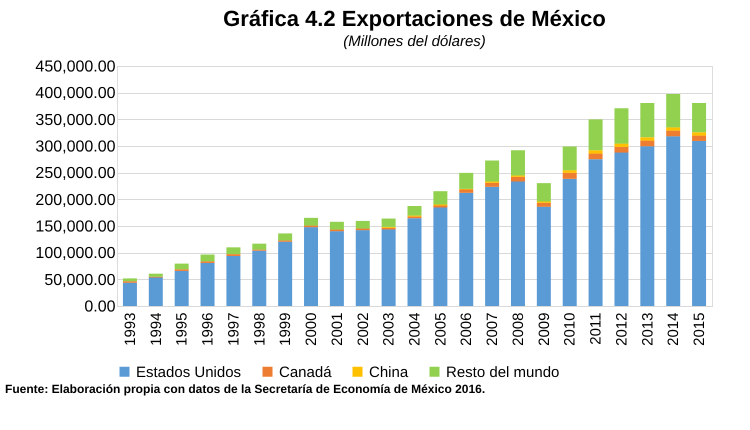 The width and height of the screenshot is (750, 430). Describe the element at coordinates (415, 329) in the screenshot. I see `x-tick-label: 2004` at that location.